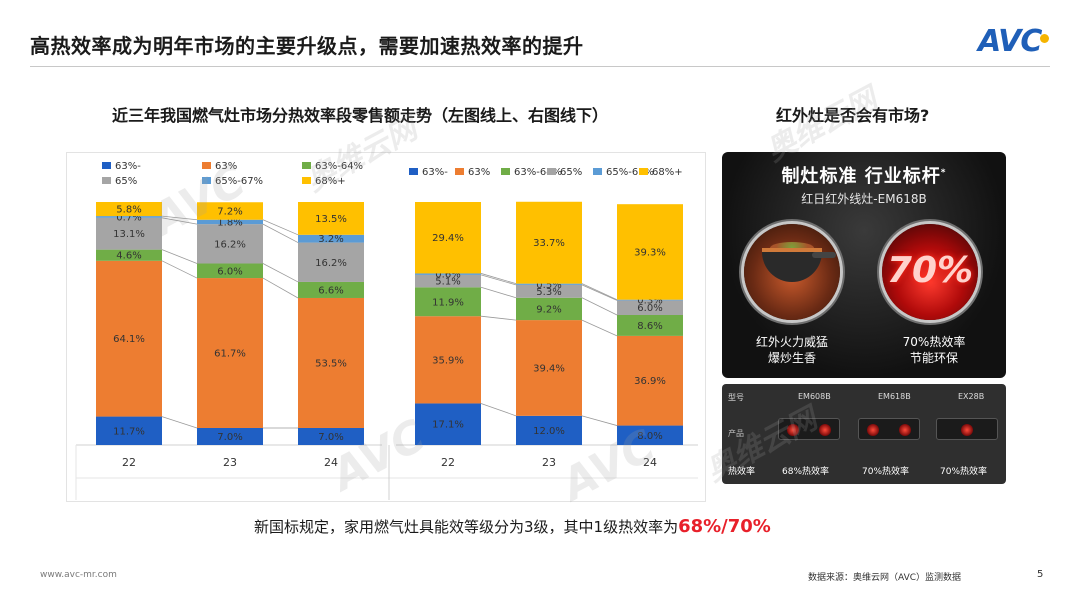 The image size is (1080, 608). What do you see at coordinates (649, 326) in the screenshot?
I see `data-label: 8.6%` at bounding box center [649, 326].